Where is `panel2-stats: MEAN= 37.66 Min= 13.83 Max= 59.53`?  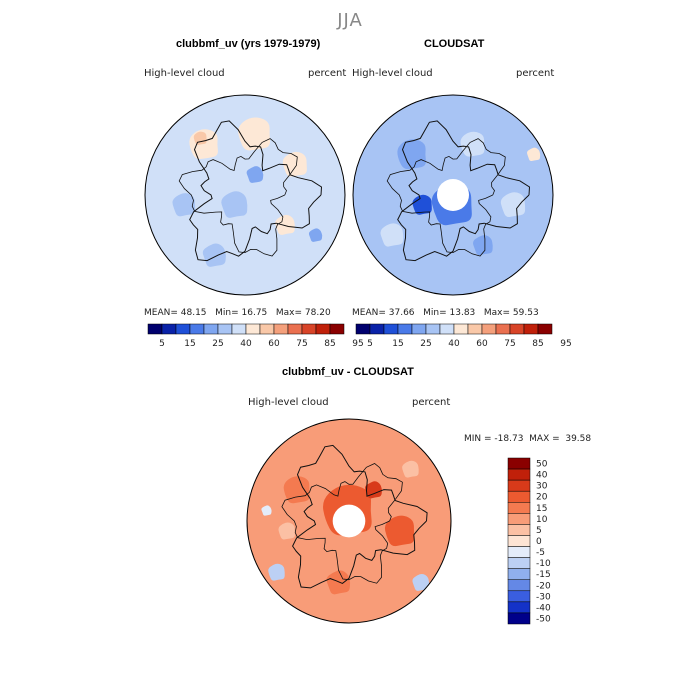
panel2-stats: MEAN= 37.66 Min= 13.83 Max= 59.53 is located at coordinates (445, 313).